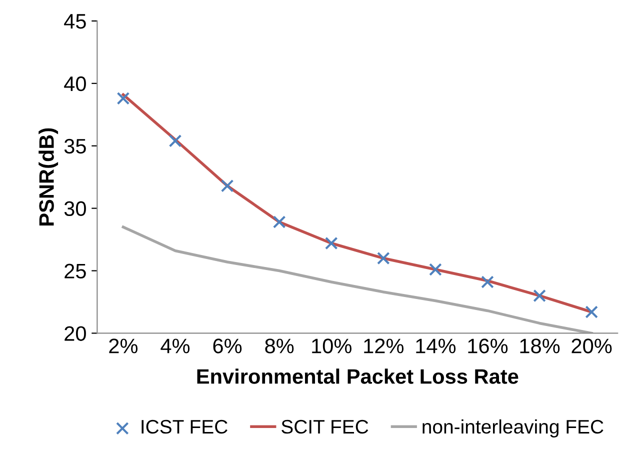 This screenshot has height=466, width=627. I want to click on x-tick-label: 16%, so click(488, 346).